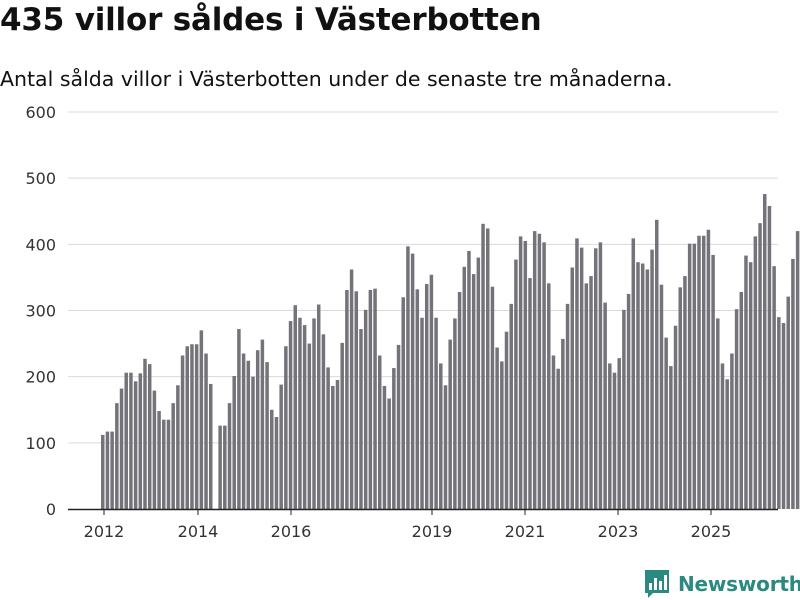 Image resolution: width=800 pixels, height=600 pixels. What do you see at coordinates (198, 531) in the screenshot?
I see `x-tick-label: 2014` at bounding box center [198, 531].